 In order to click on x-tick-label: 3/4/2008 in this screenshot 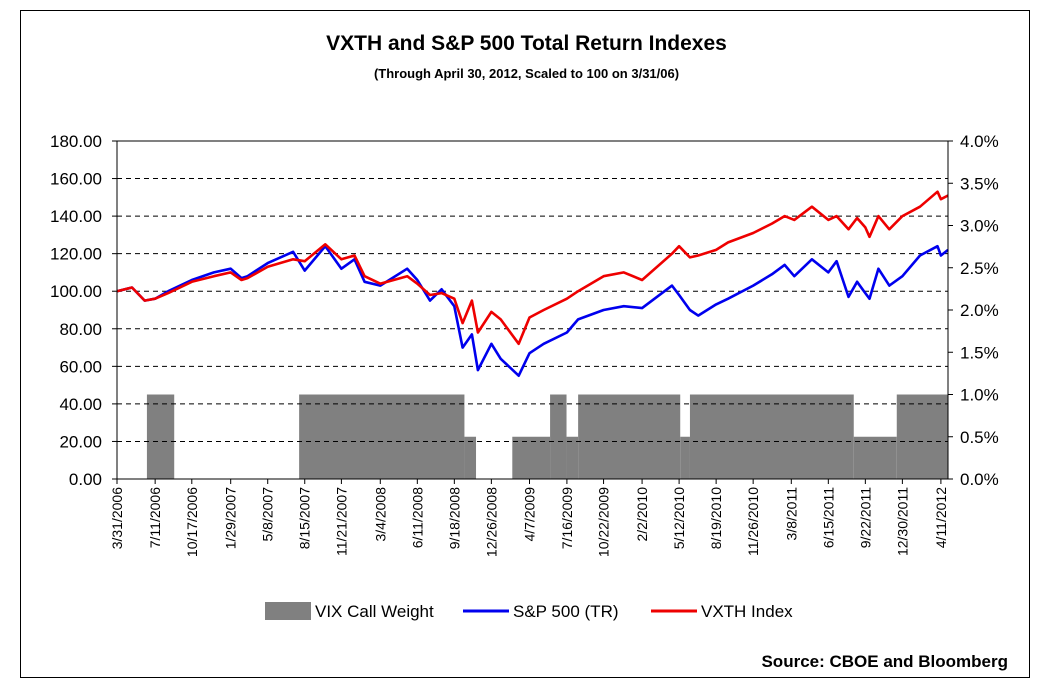, I will do `click(380, 514)`.